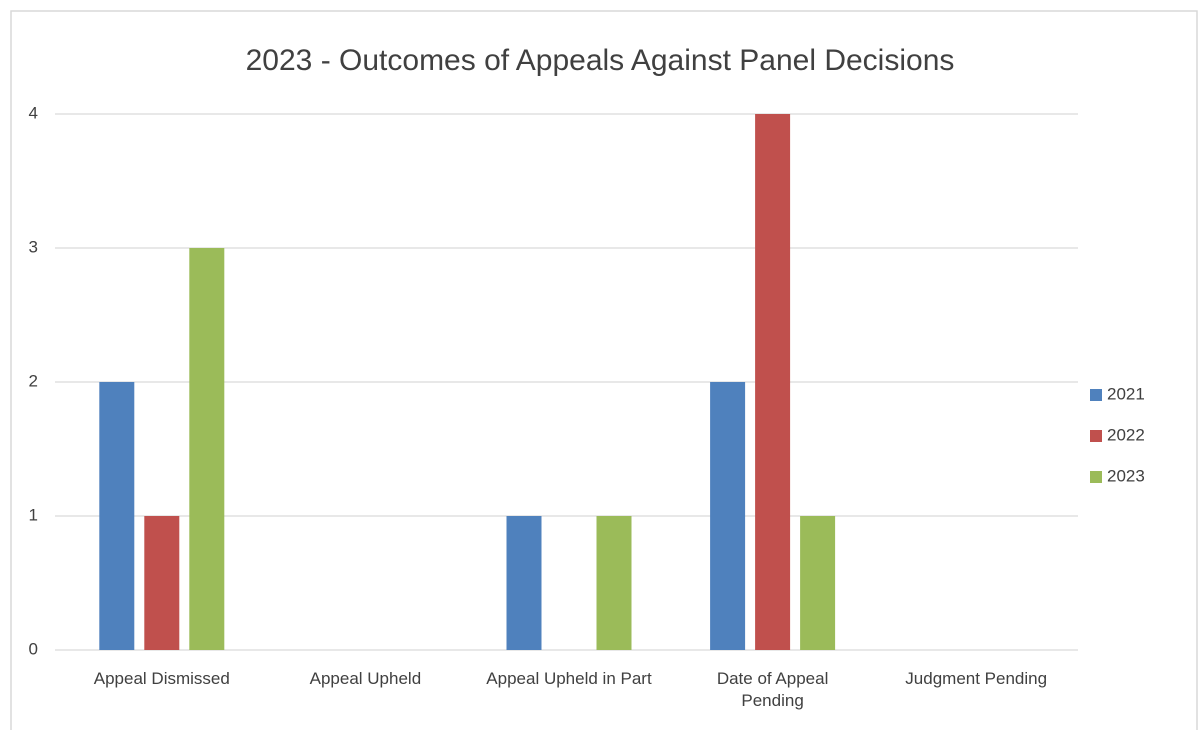  I want to click on y-tick-label: 0, so click(33, 648).